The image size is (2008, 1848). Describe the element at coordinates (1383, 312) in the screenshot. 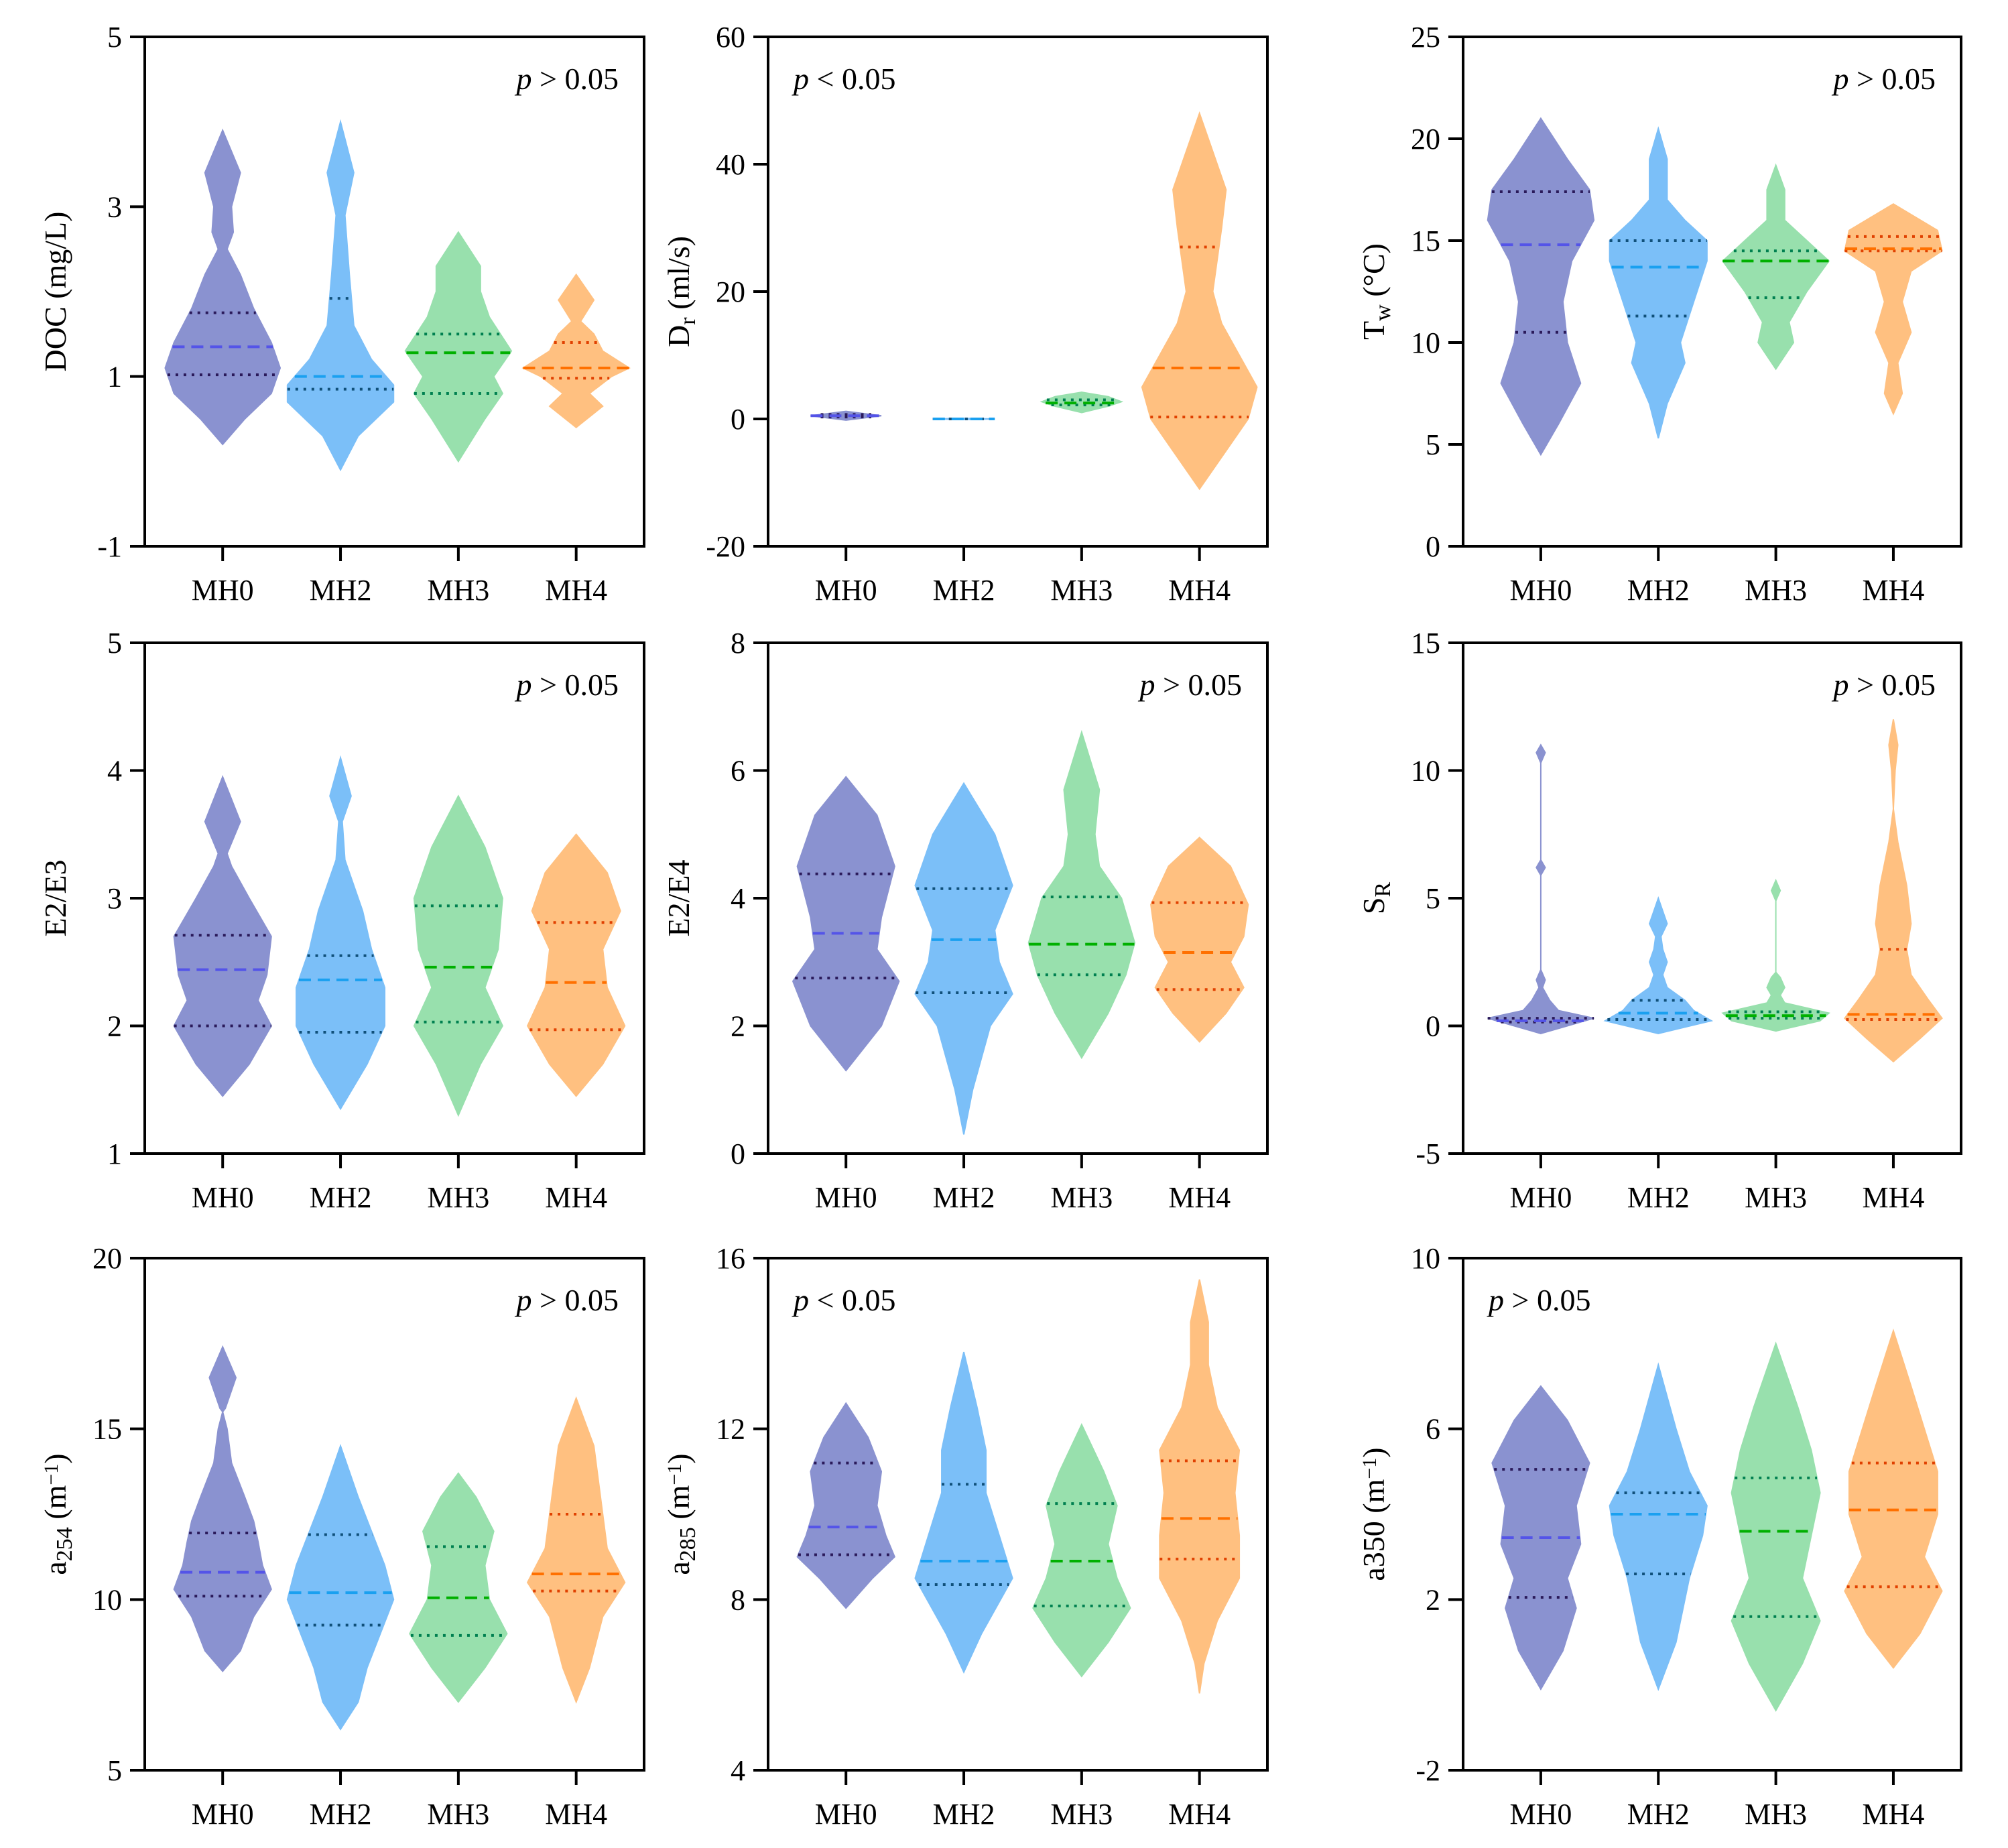

I see `y-axis-label-sub: w` at that location.